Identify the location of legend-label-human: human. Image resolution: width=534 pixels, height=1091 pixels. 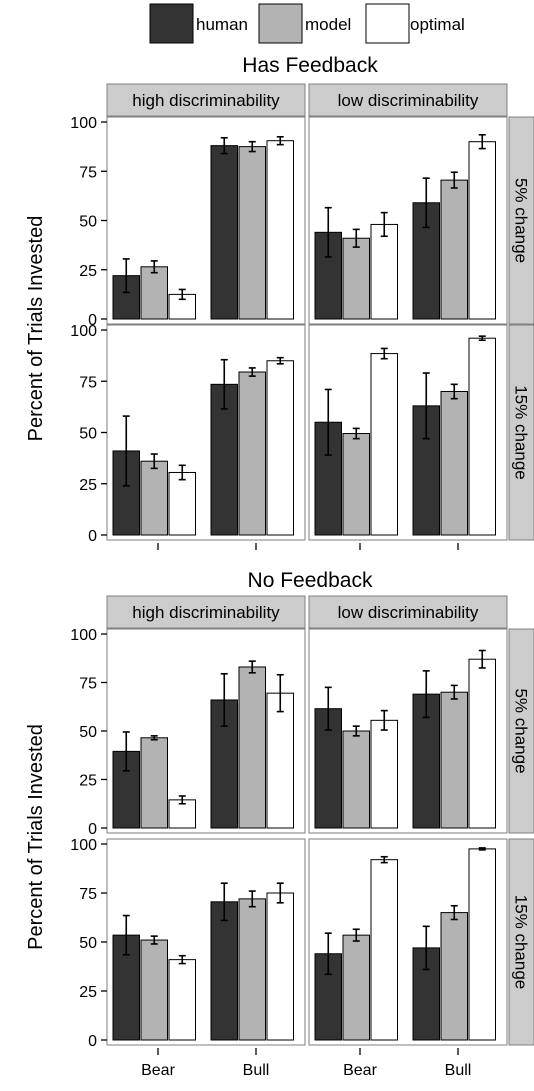
(222, 24).